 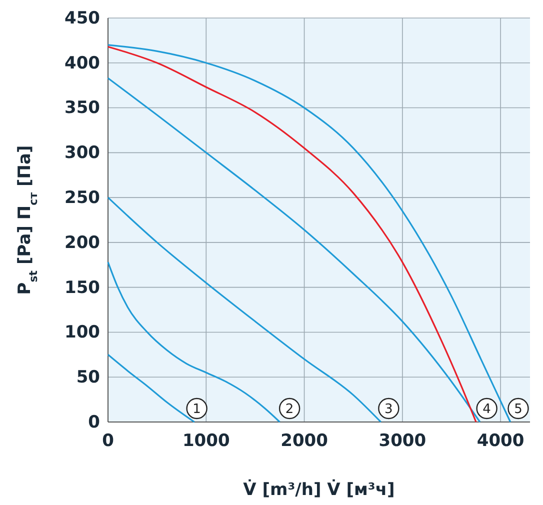 I want to click on circled-number: 4, so click(x=487, y=409).